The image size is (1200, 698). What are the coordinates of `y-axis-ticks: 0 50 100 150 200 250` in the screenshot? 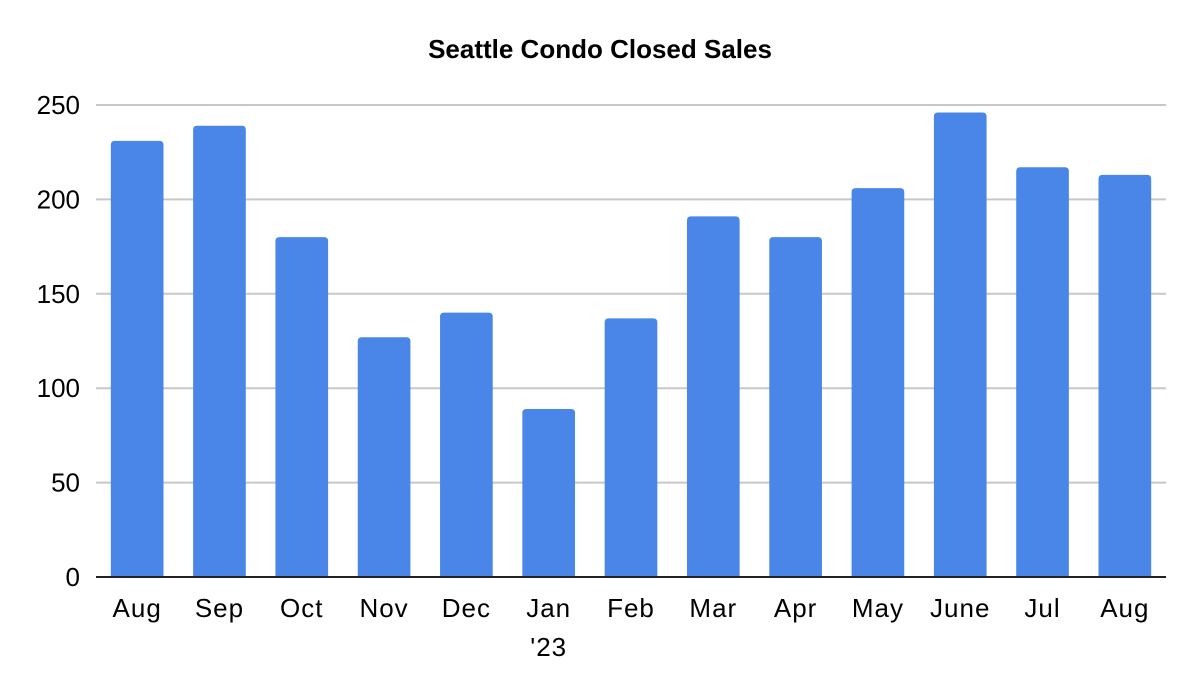 It's located at (58, 341).